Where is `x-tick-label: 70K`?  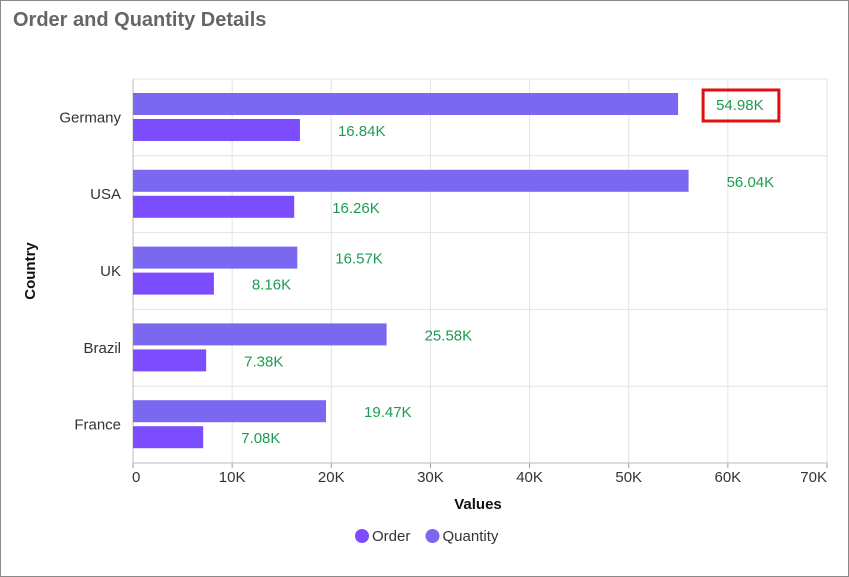
x-tick-label: 70K is located at coordinates (813, 477).